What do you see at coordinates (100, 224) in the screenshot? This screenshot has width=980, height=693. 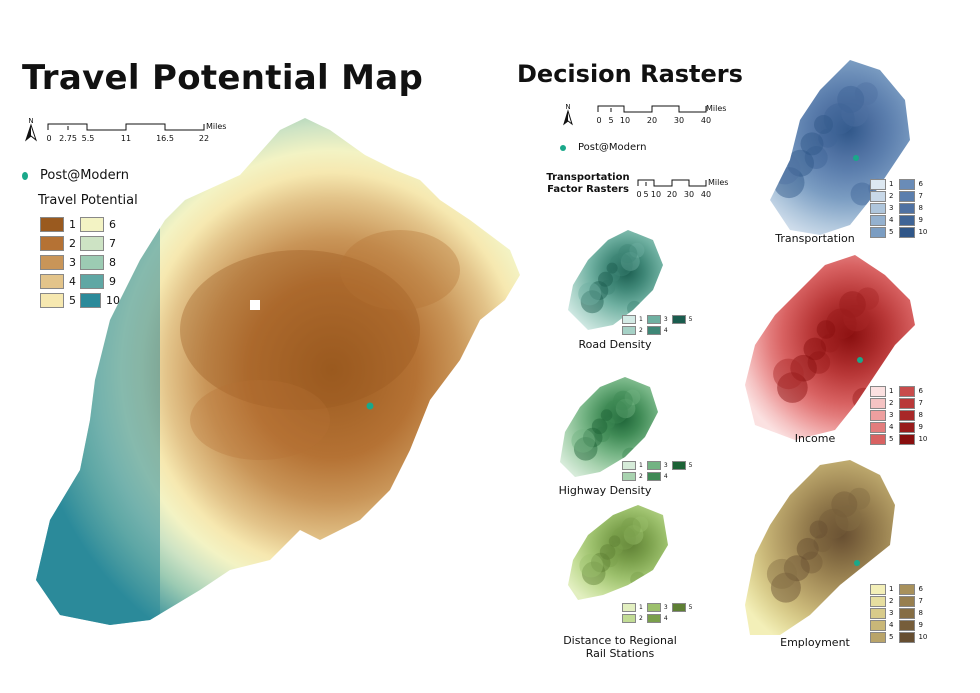 I see `legend-item-6: 6` at bounding box center [100, 224].